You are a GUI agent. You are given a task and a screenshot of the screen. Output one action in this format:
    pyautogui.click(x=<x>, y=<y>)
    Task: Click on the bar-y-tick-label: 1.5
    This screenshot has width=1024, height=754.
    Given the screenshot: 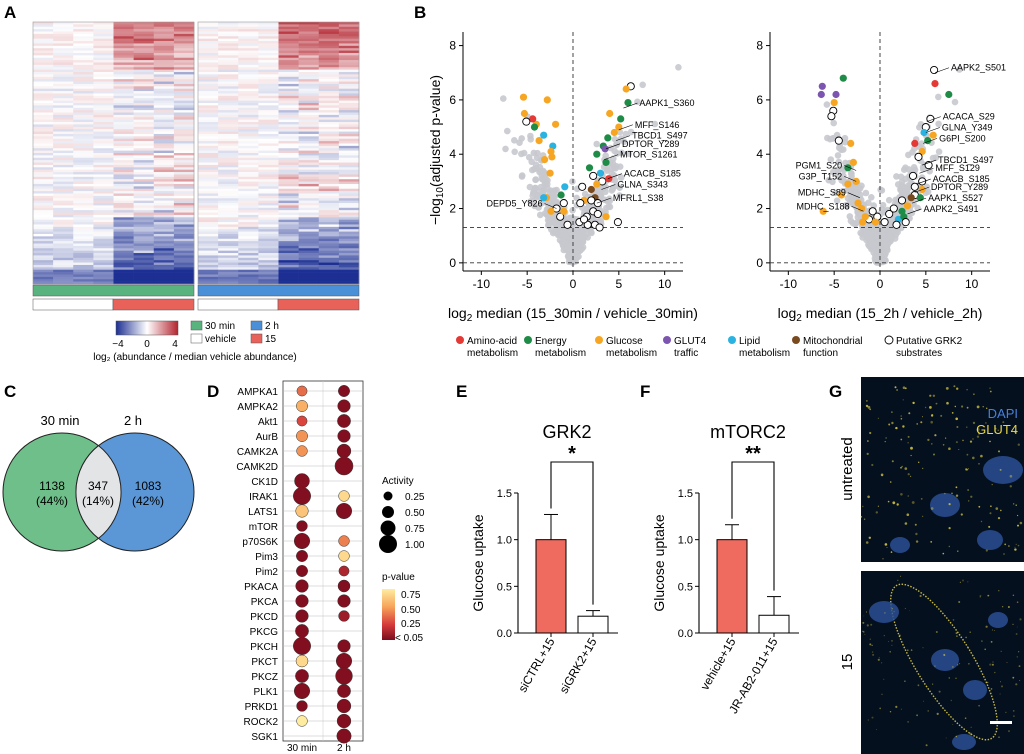 What is the action you would take?
    pyautogui.click(x=685, y=494)
    